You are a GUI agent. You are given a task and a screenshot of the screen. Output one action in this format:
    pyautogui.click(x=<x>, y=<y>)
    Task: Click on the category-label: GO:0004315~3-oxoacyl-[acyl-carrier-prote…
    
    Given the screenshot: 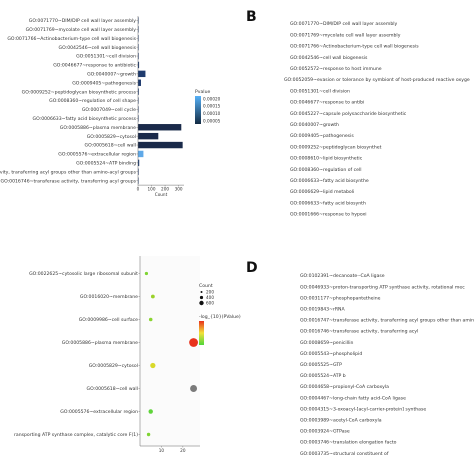 What is the action you would take?
    pyautogui.click(x=363, y=409)
    